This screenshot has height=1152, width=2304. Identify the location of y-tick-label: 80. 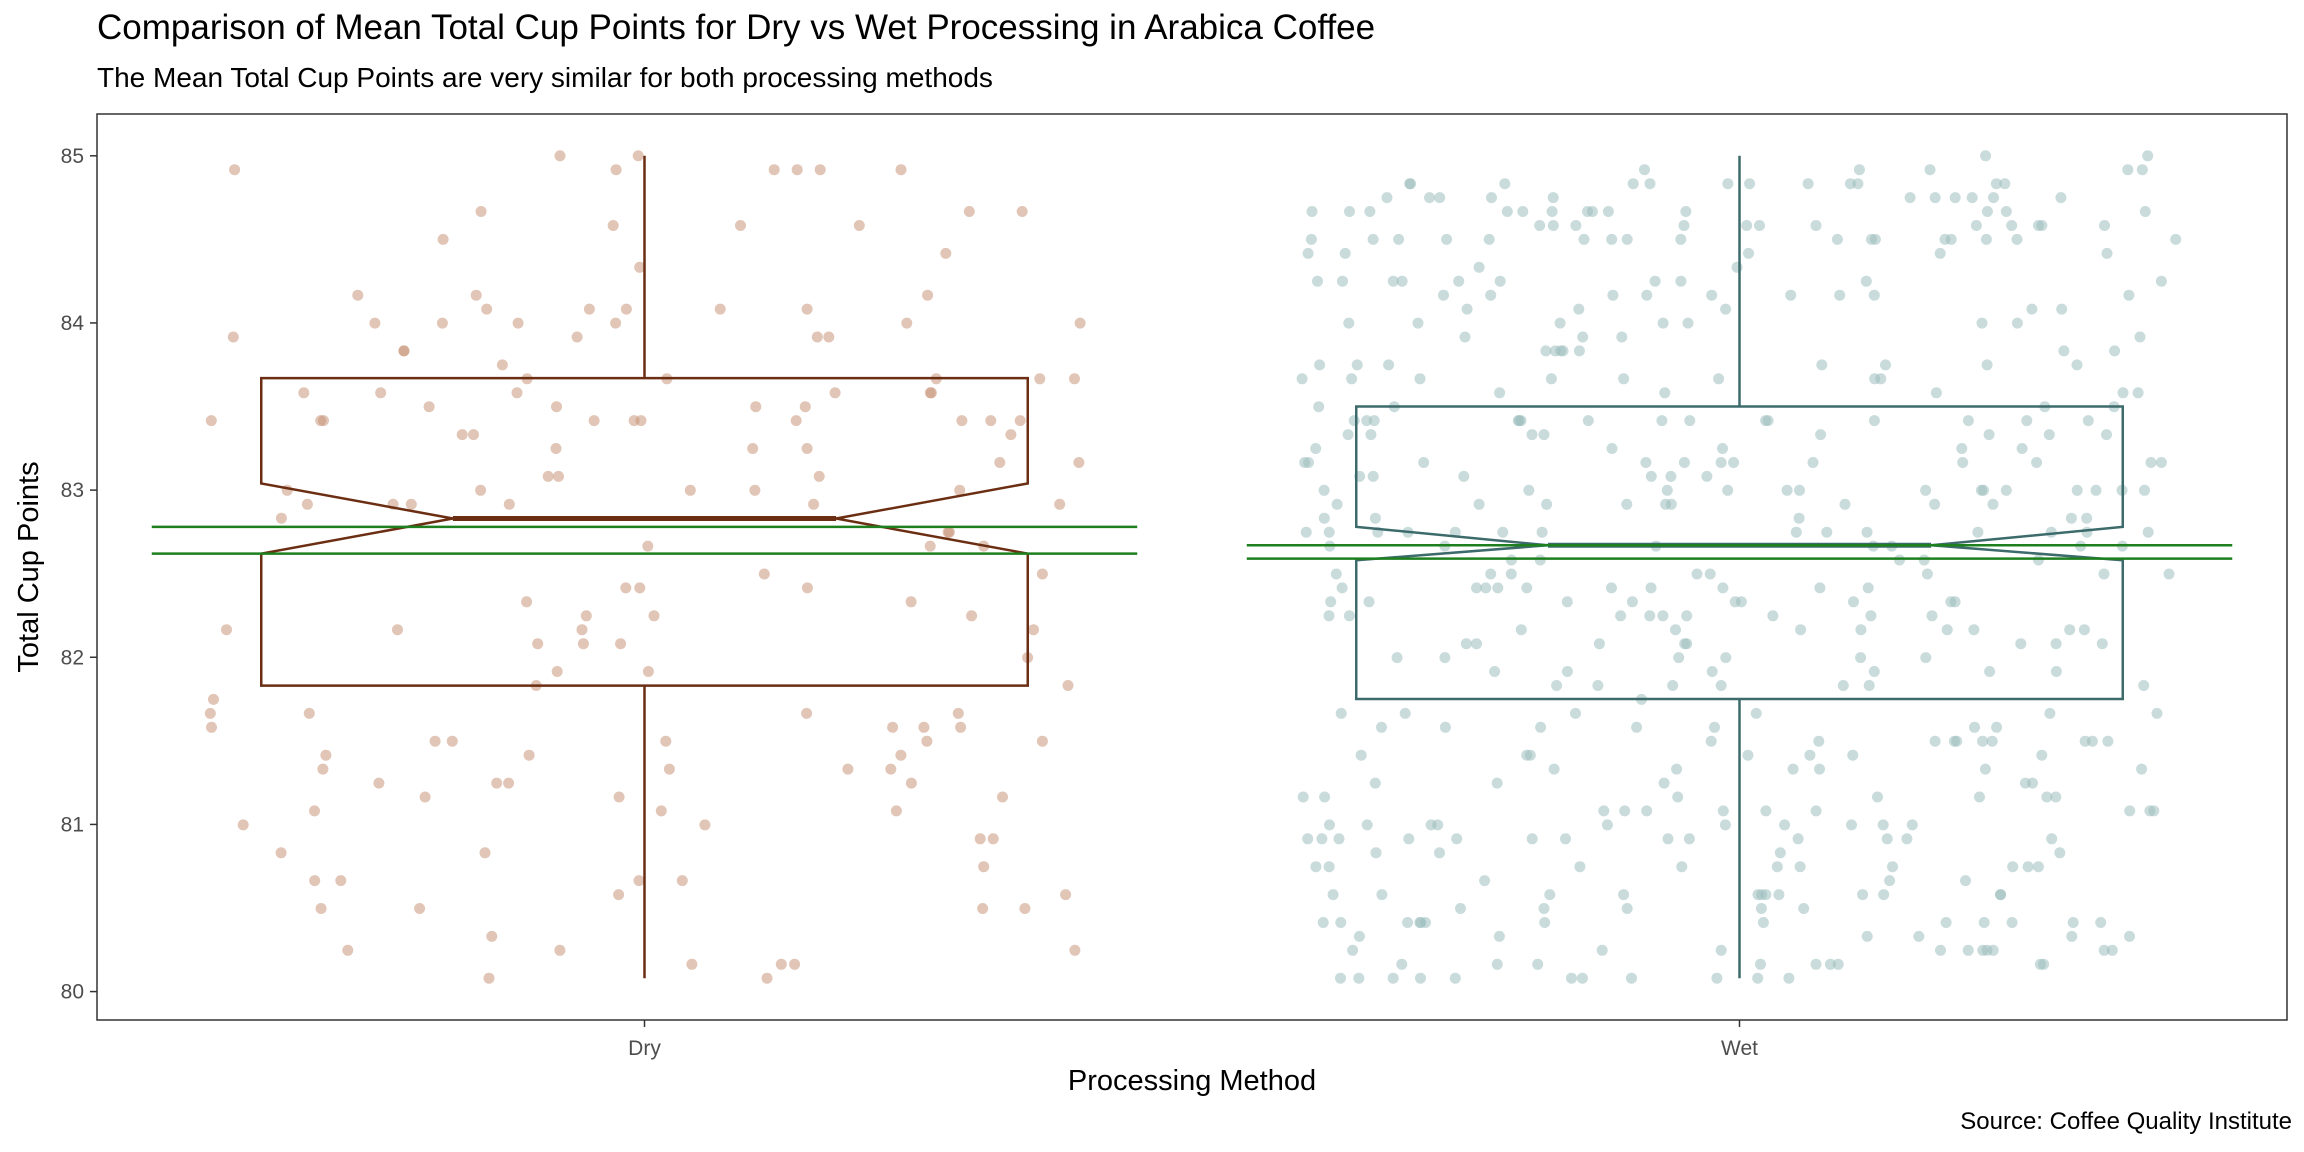
(72, 992).